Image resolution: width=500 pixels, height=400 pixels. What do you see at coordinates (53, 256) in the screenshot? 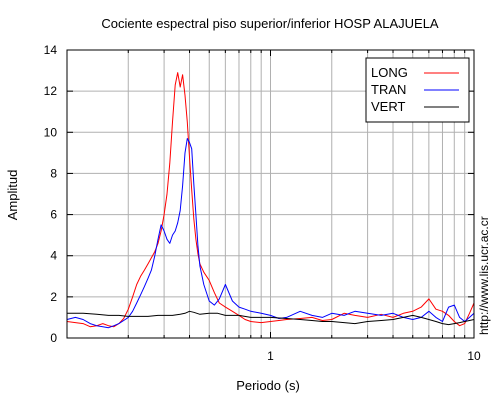
I see `y-tick-label: 4` at bounding box center [53, 256].